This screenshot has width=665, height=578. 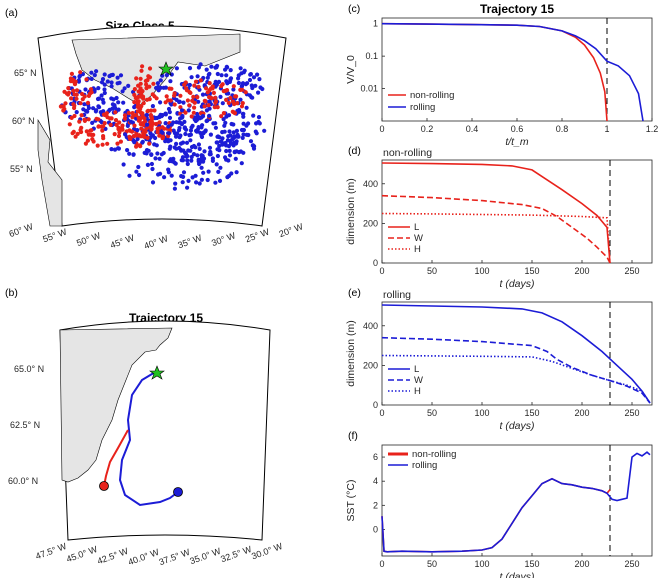 I want to click on lon-label: 37.5° W, so click(x=175, y=557).